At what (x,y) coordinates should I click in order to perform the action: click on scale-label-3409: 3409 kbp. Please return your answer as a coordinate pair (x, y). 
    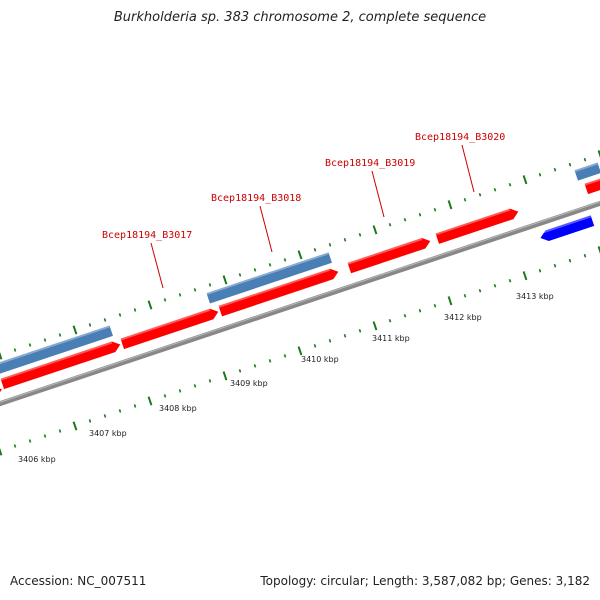
    Looking at the image, I should click on (249, 383).